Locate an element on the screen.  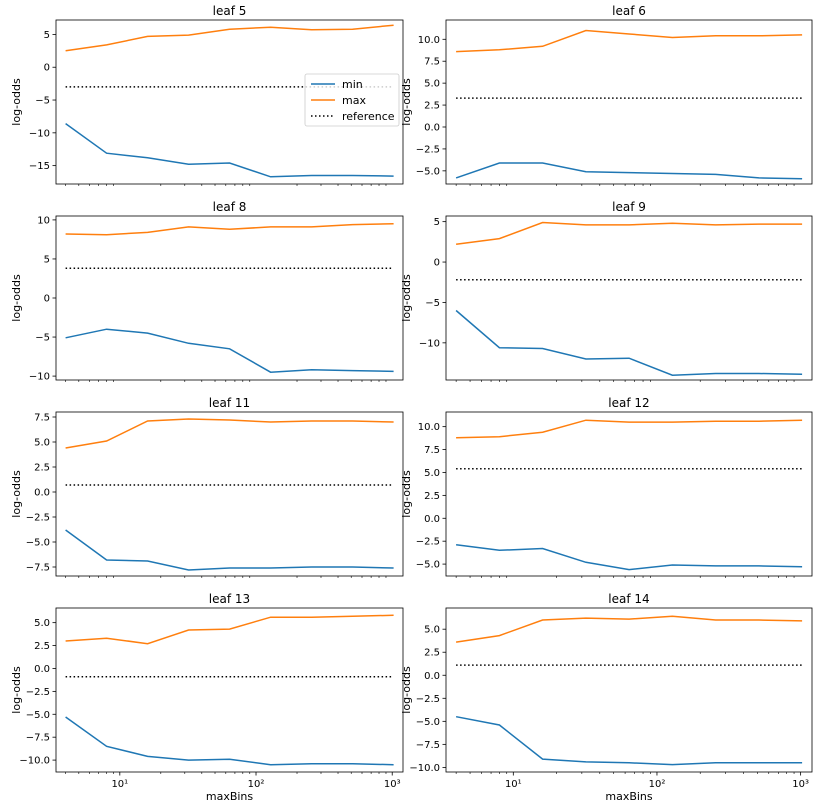
y-tick-label: −15 is located at coordinates (39, 166).